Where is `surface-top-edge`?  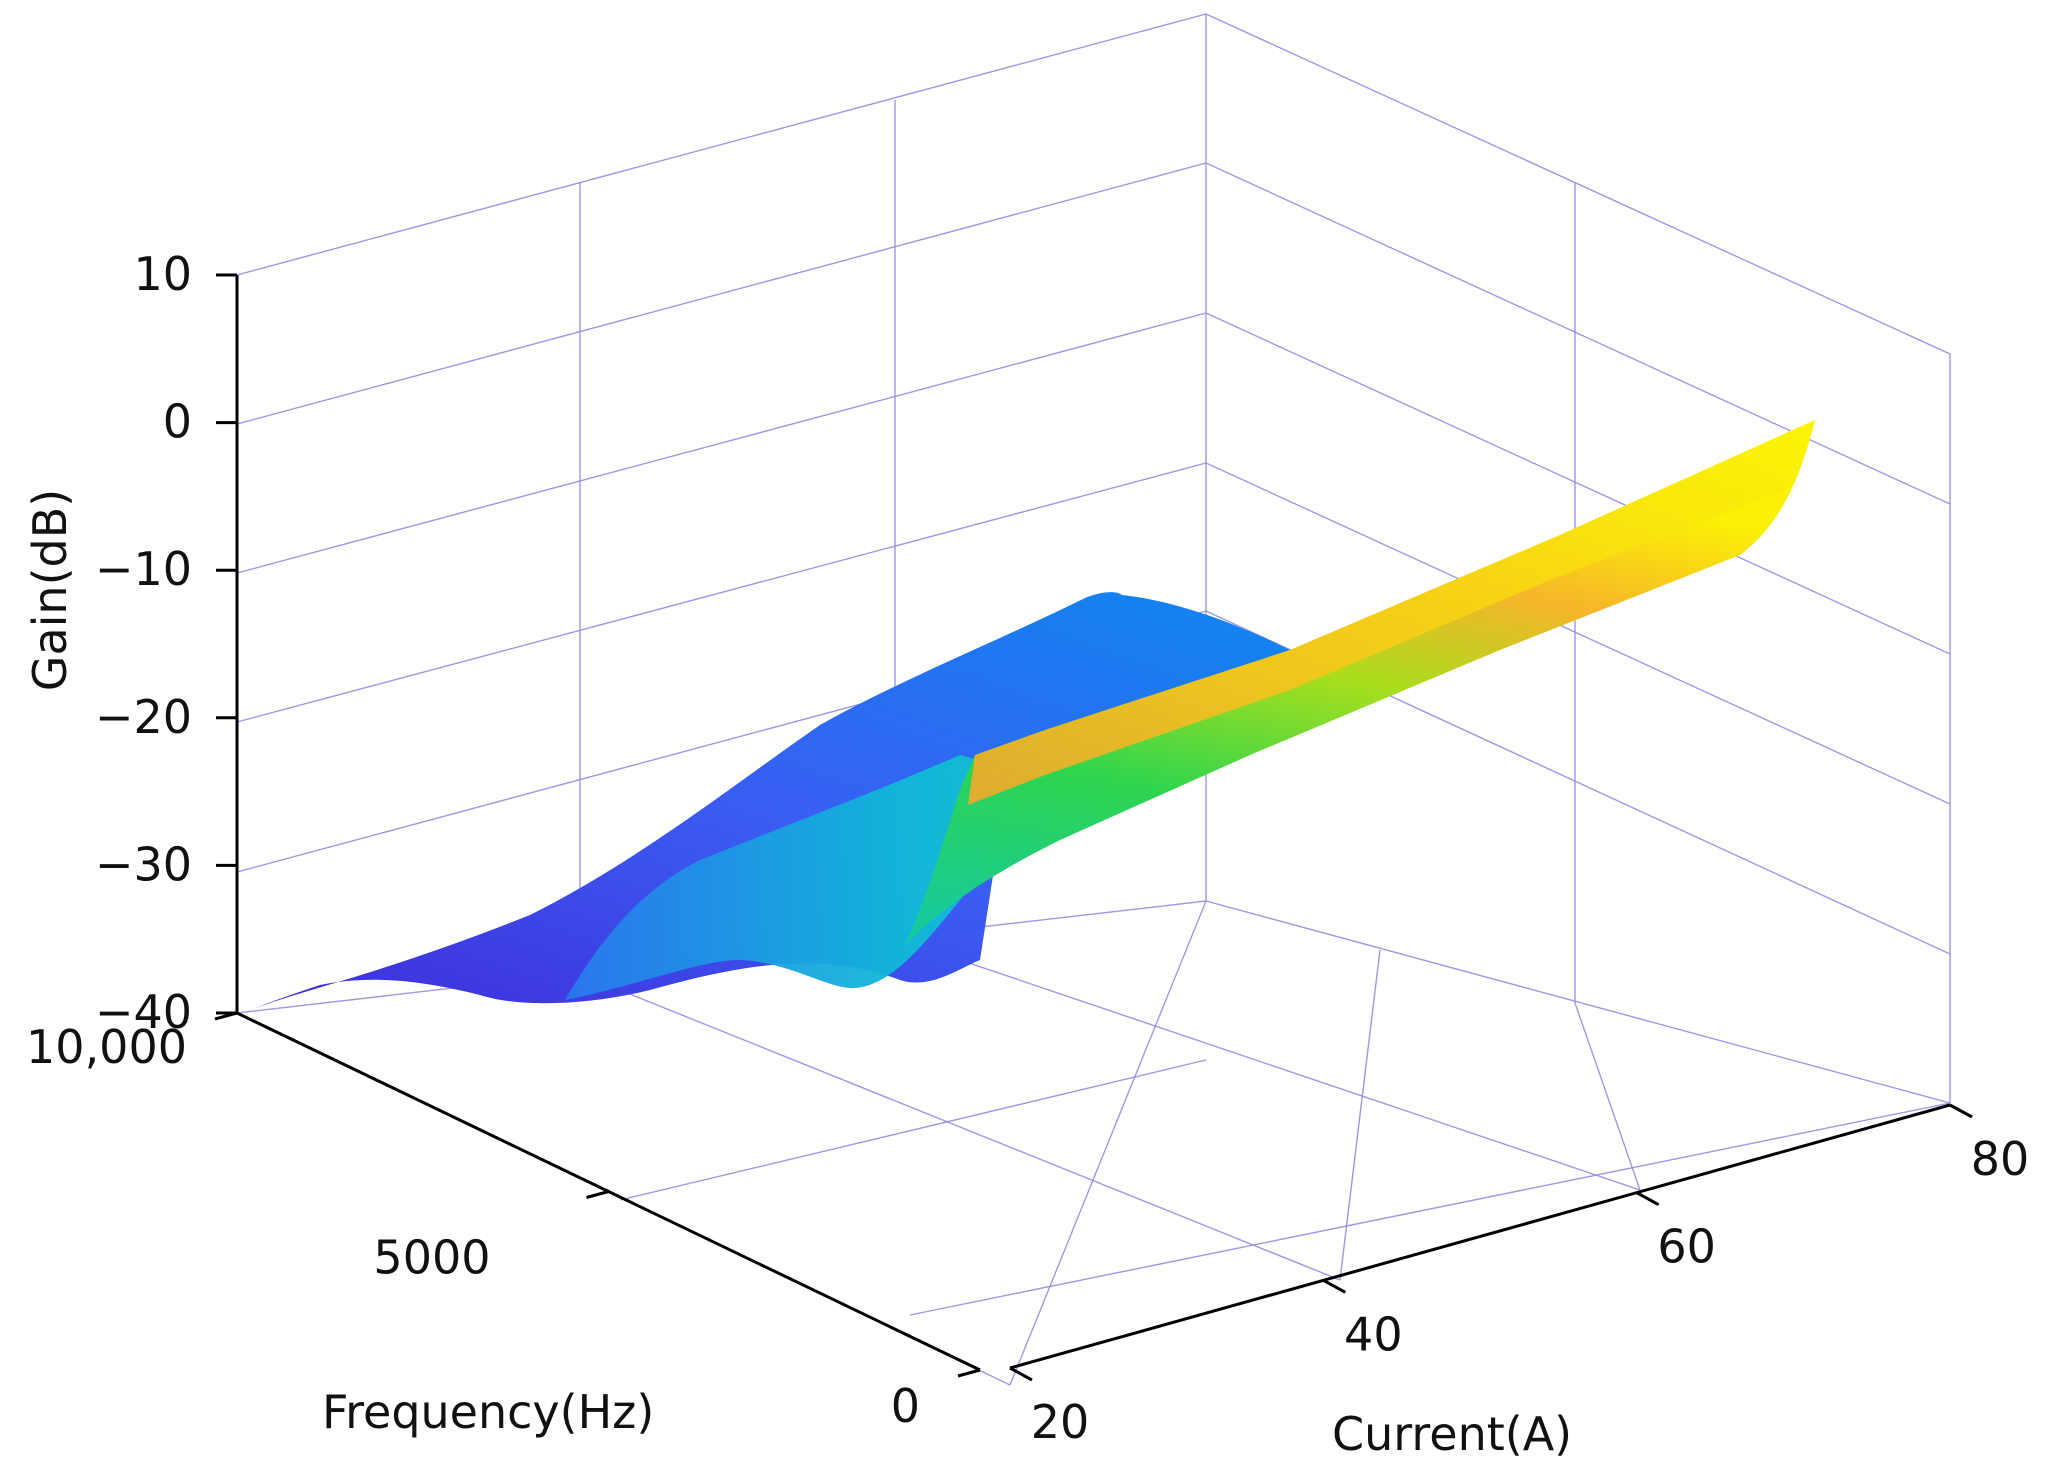
surface-top-edge is located at coordinates (1391, 612).